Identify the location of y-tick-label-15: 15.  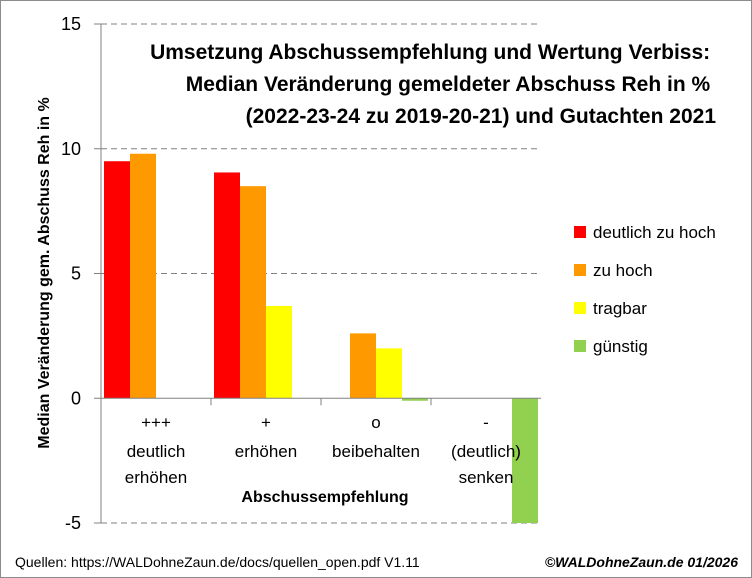
(71, 24).